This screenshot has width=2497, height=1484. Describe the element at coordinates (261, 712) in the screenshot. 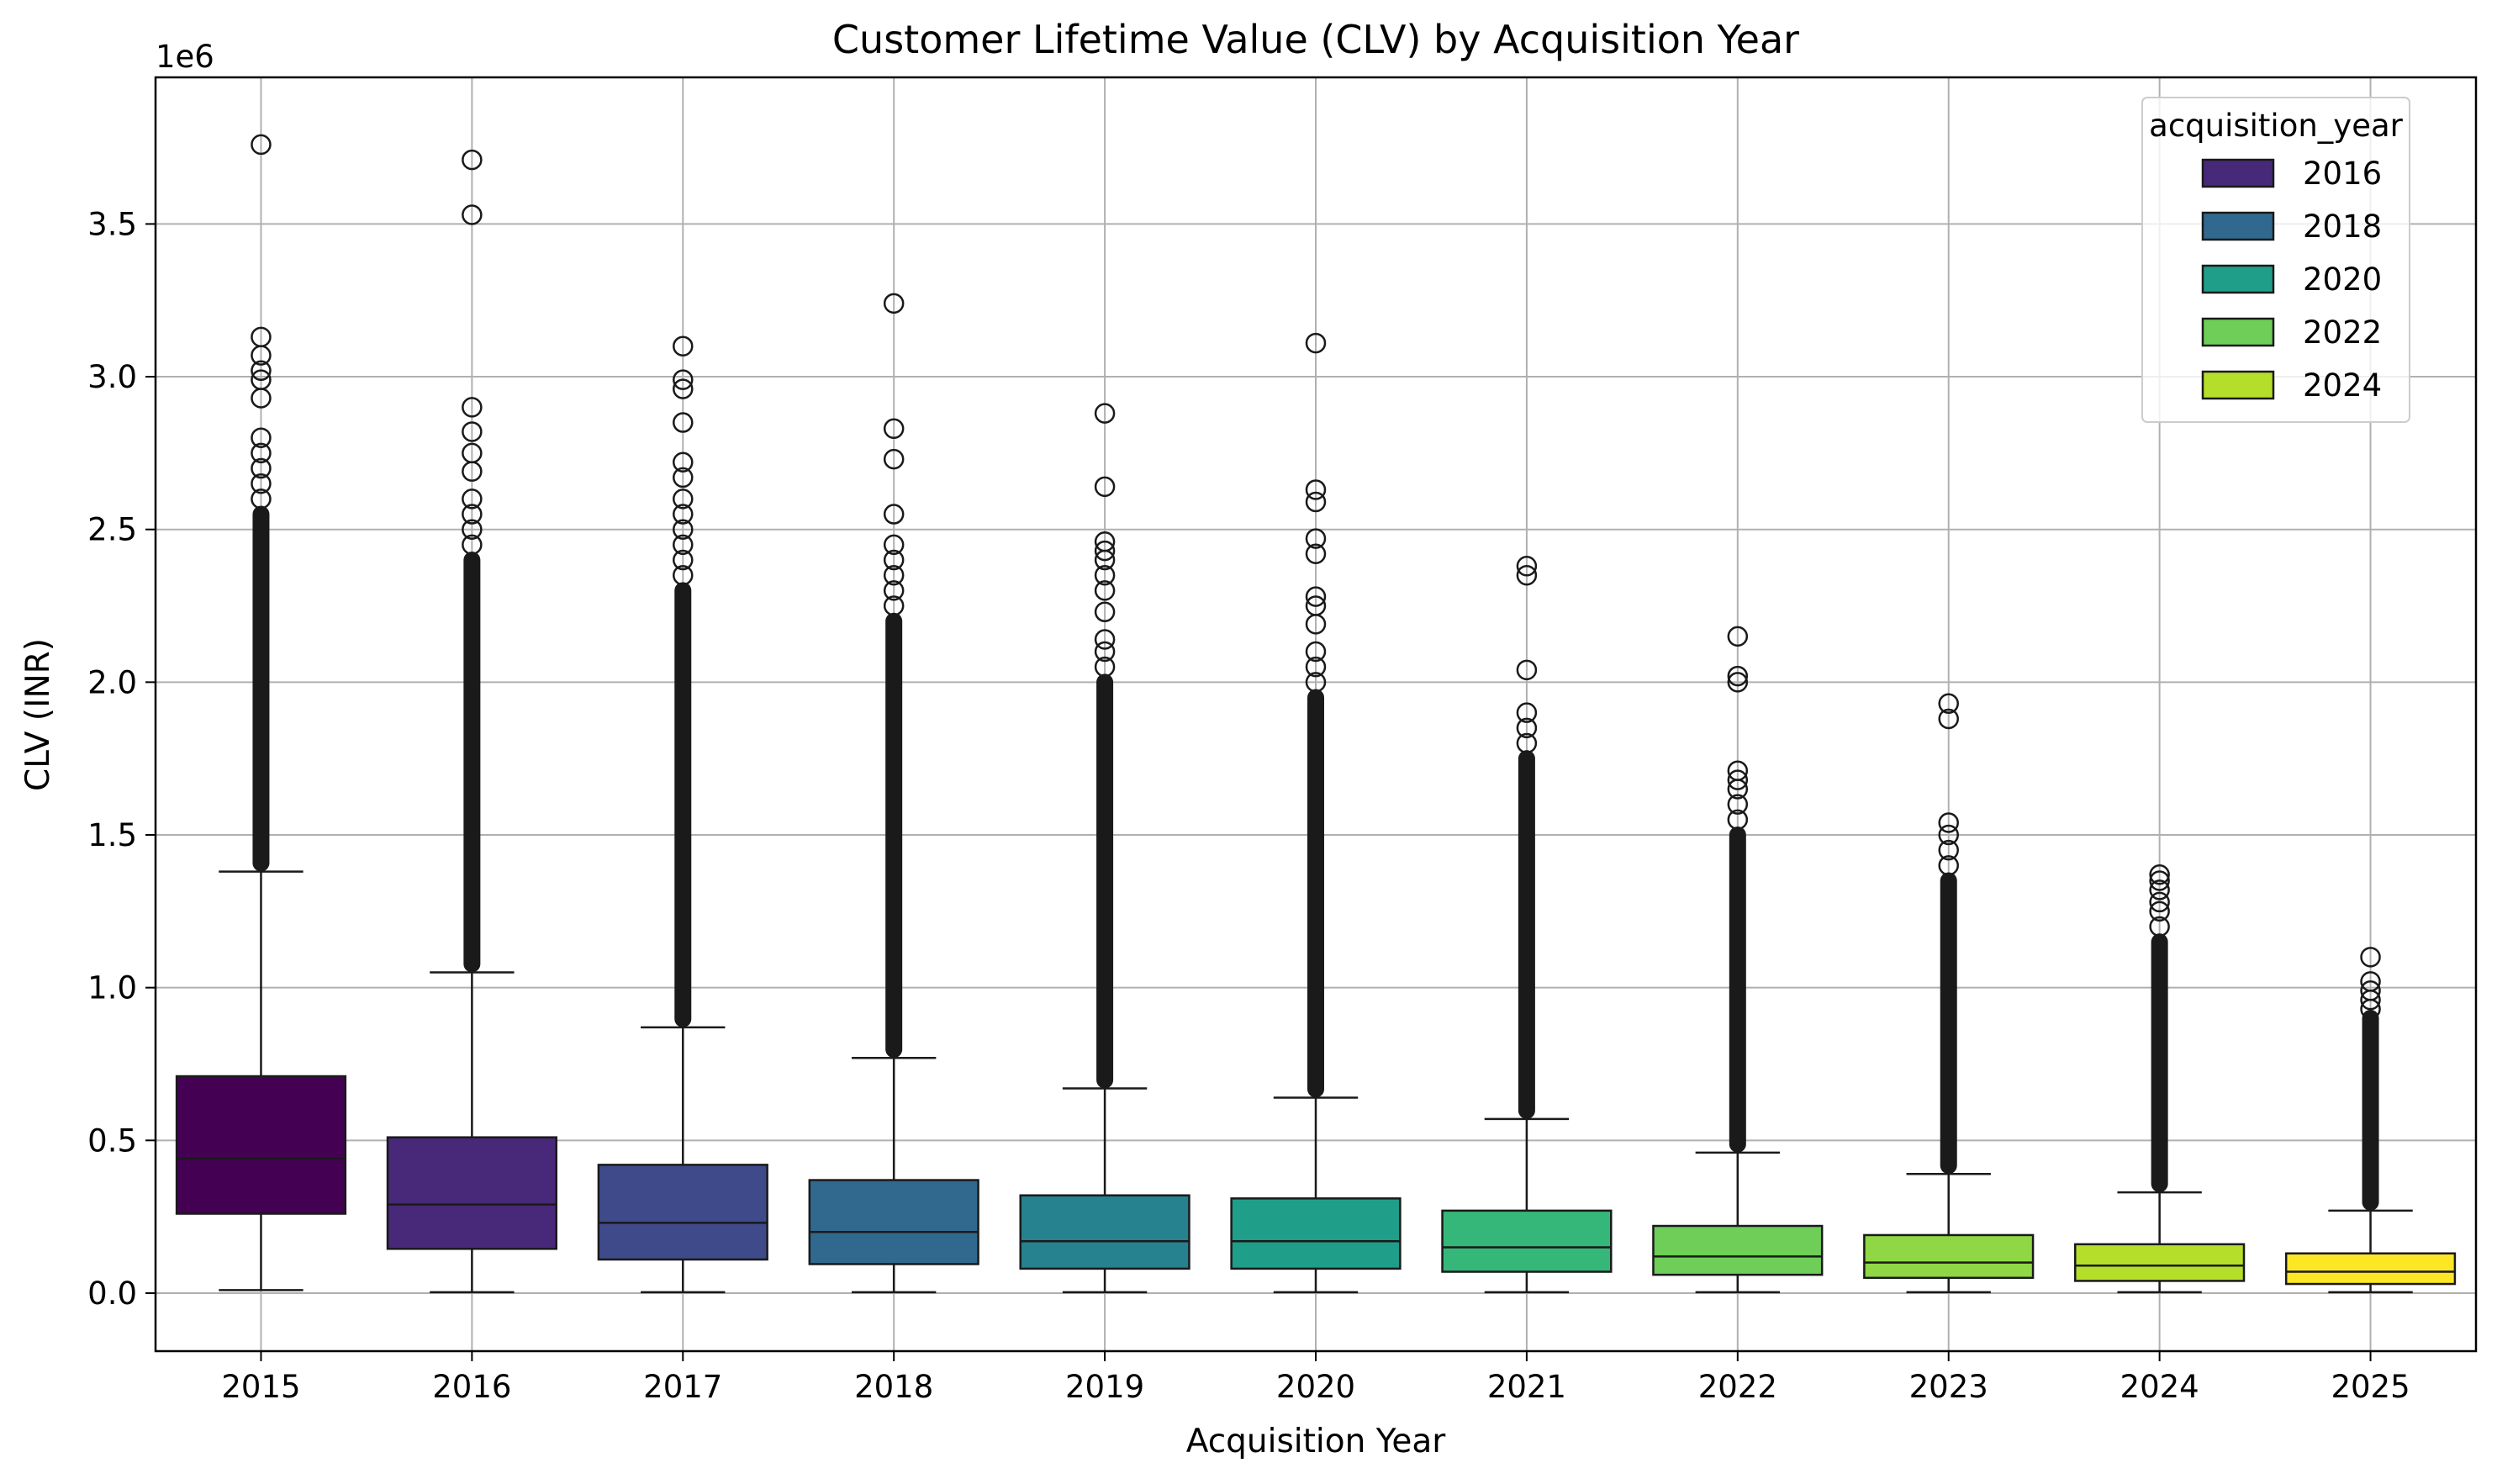

I see `box-group-2015` at that location.